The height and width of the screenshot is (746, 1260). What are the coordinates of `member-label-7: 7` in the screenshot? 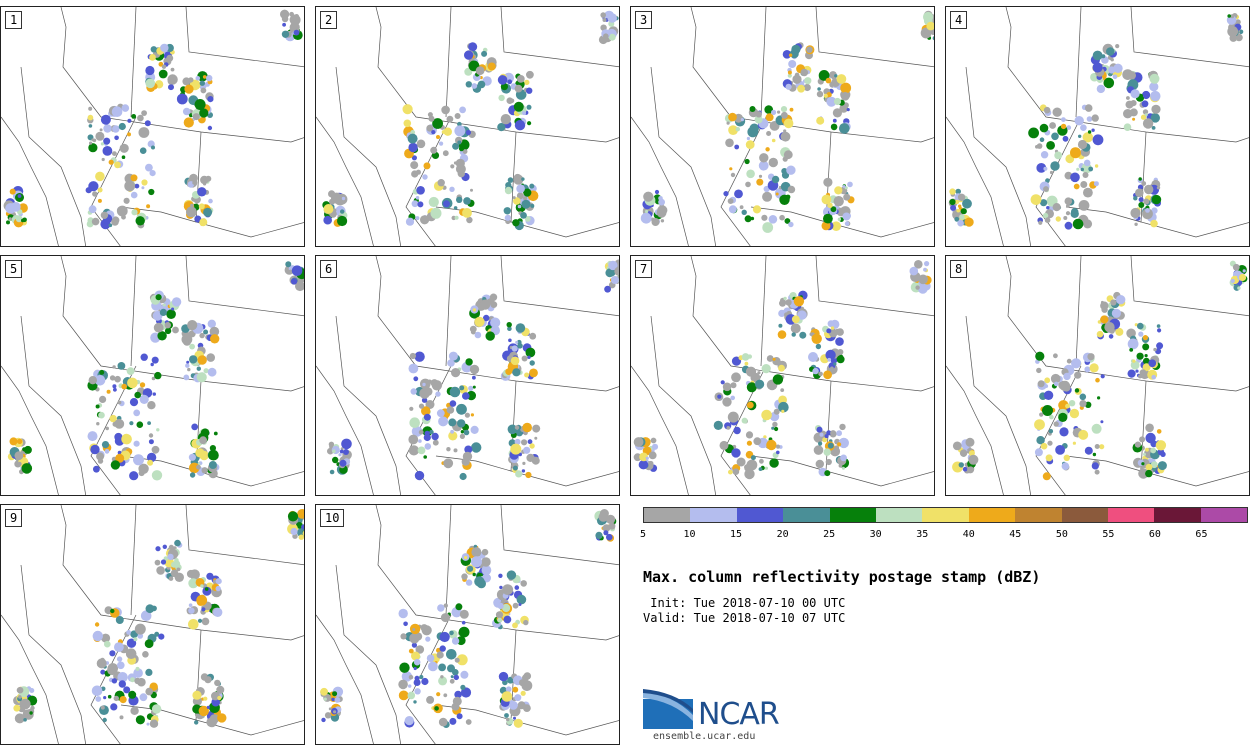 It's located at (644, 269).